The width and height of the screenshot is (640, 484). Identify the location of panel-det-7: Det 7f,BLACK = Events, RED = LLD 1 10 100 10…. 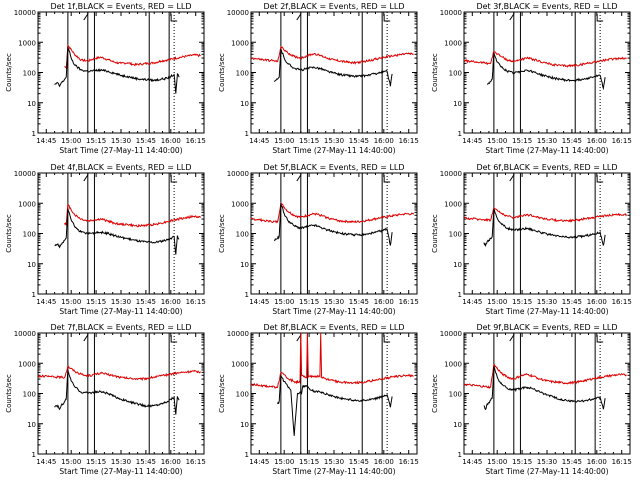
(105, 399).